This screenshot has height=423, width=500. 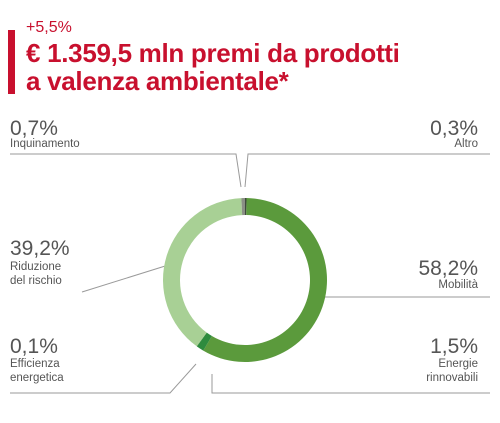 I want to click on data-label-altro-name: Altro, so click(x=466, y=144).